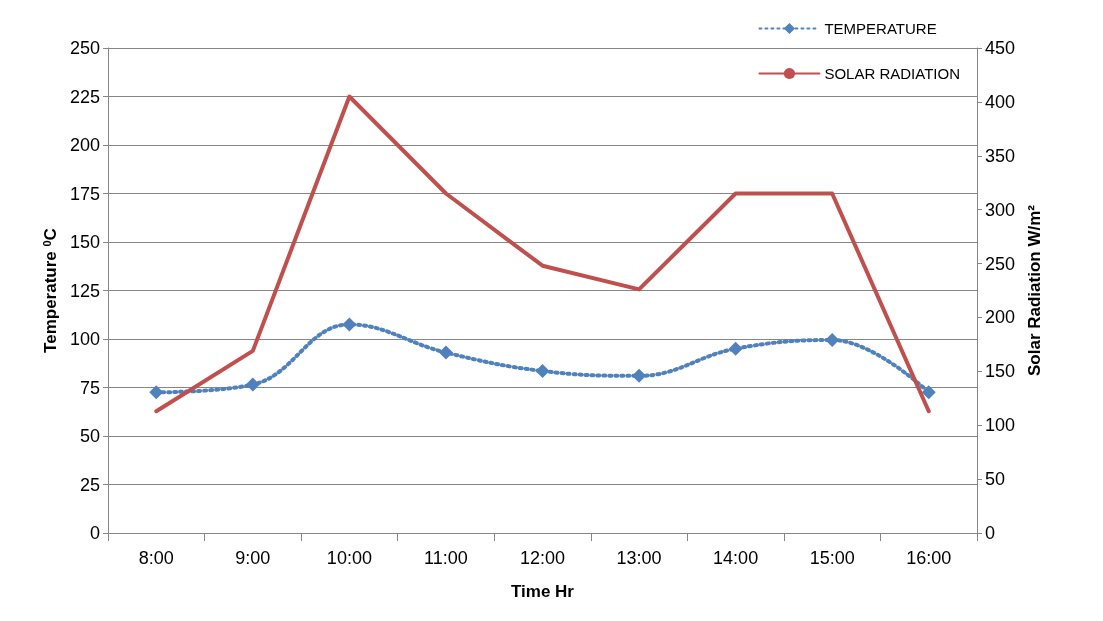  I want to click on x-tick-label: 13:00, so click(639, 558).